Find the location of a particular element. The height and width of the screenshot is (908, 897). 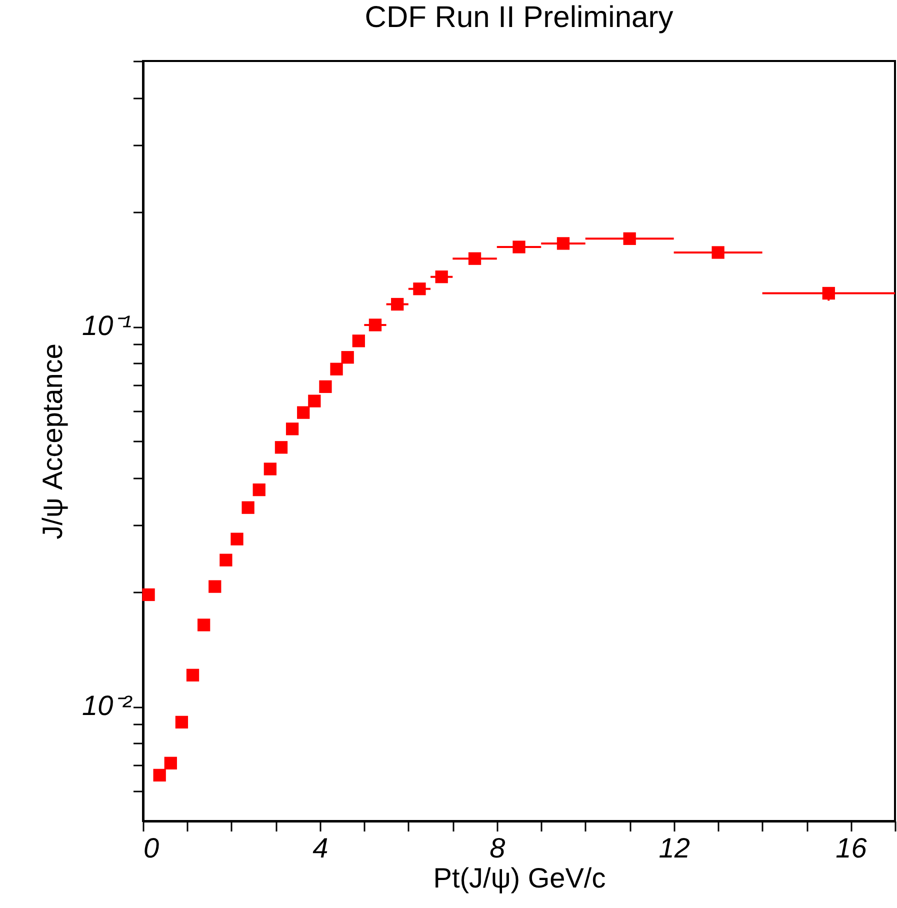

chart-title: CDF Run II Preliminary is located at coordinates (519, 17).